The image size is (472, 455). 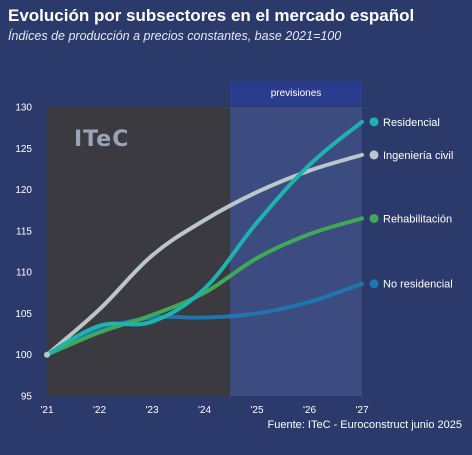 What do you see at coordinates (309, 410) in the screenshot?
I see `x-tick-label: '26` at bounding box center [309, 410].